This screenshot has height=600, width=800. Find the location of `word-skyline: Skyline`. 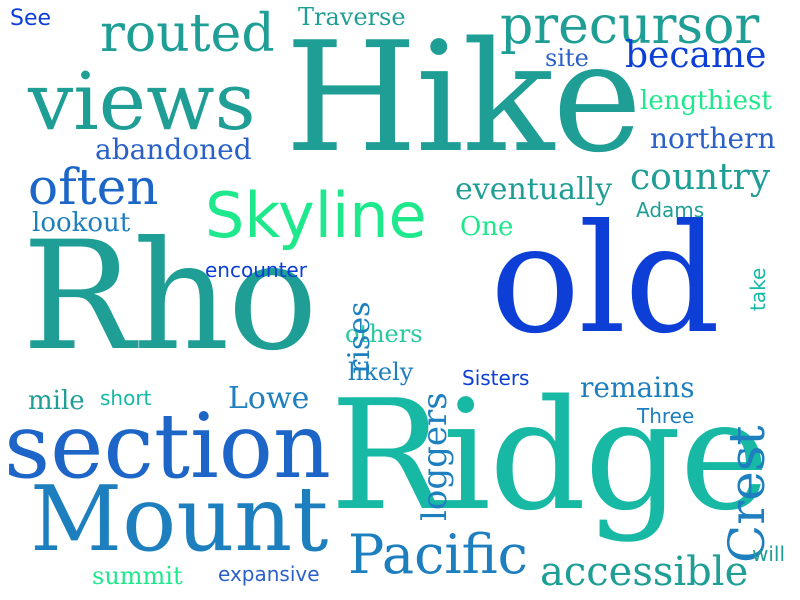

word-skyline: Skyline is located at coordinates (316, 215).